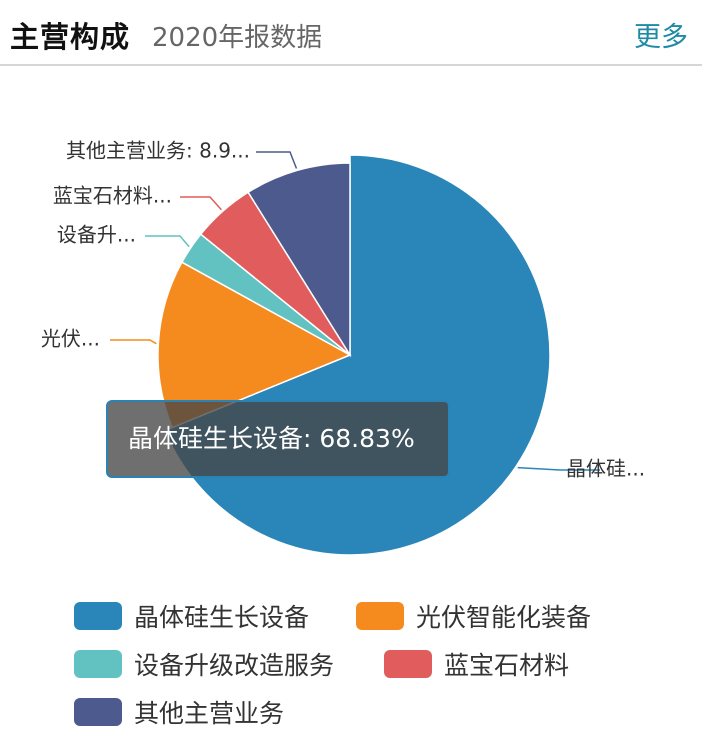 The height and width of the screenshot is (747, 702). What do you see at coordinates (504, 617) in the screenshot?
I see `legend-label-1: 光伏智能化装备` at bounding box center [504, 617].